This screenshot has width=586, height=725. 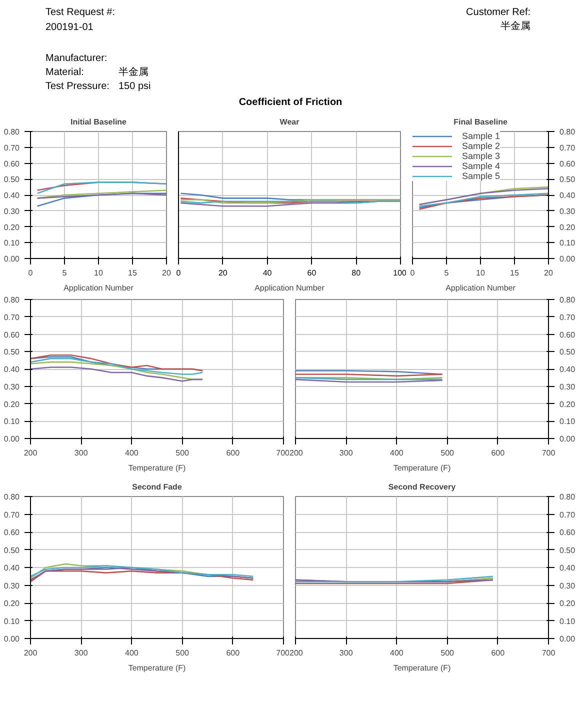 What do you see at coordinates (77, 58) in the screenshot?
I see `text: Manufacturer:` at bounding box center [77, 58].